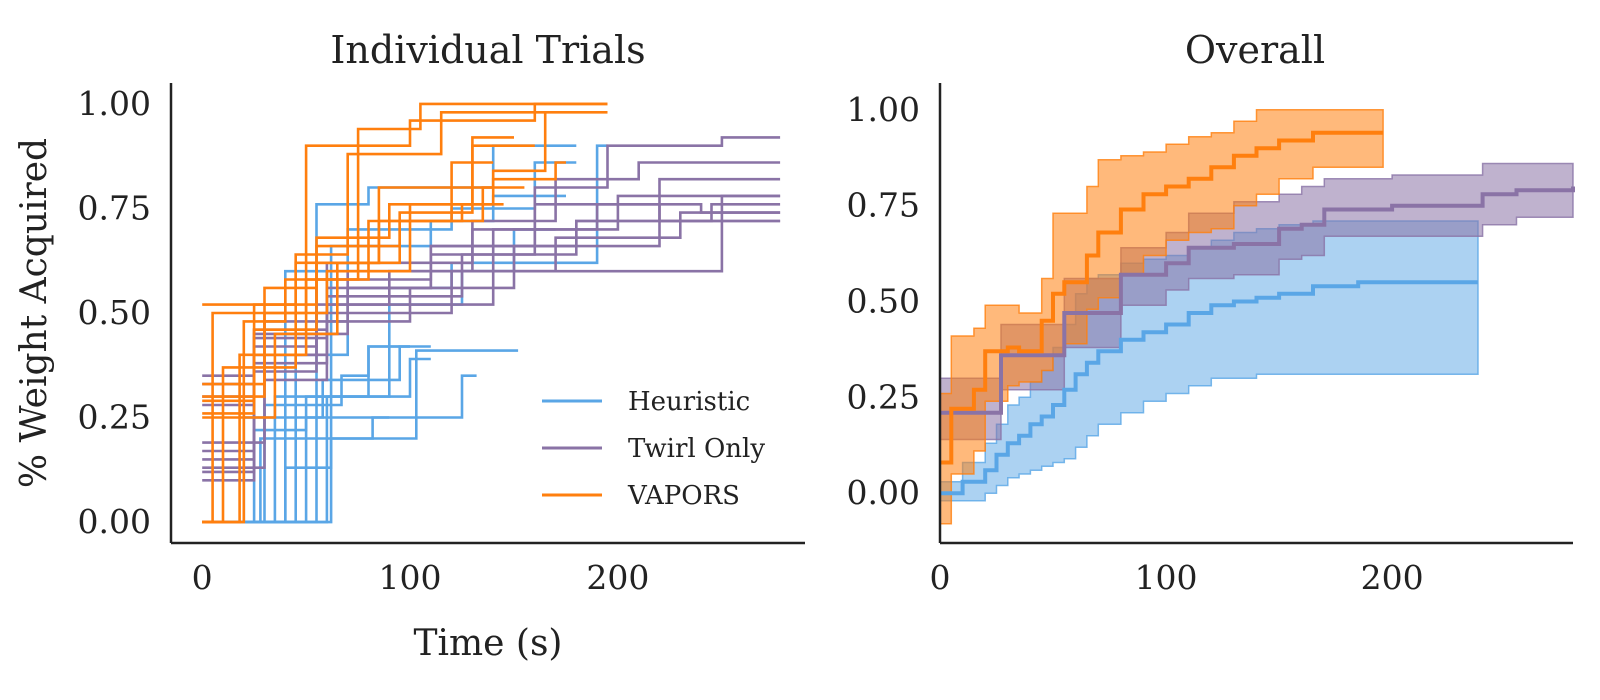 Image resolution: width=1600 pixels, height=700 pixels. I want to click on legend: Heuristic Twirl Only VAPORS, so click(653, 449).